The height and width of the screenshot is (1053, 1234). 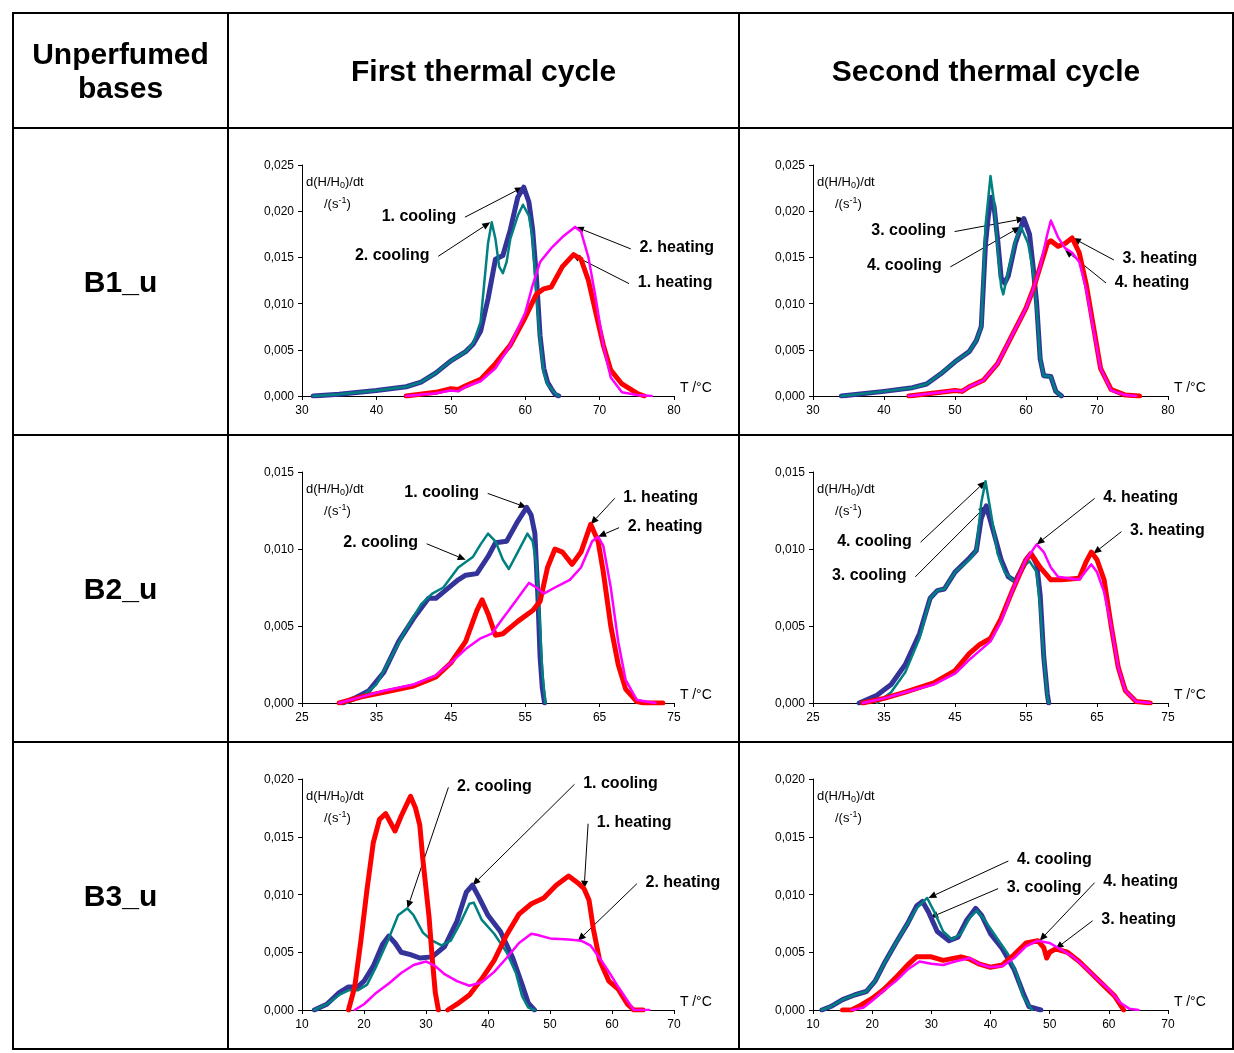 I want to click on text: Unperfumed bases, so click(x=120, y=70).